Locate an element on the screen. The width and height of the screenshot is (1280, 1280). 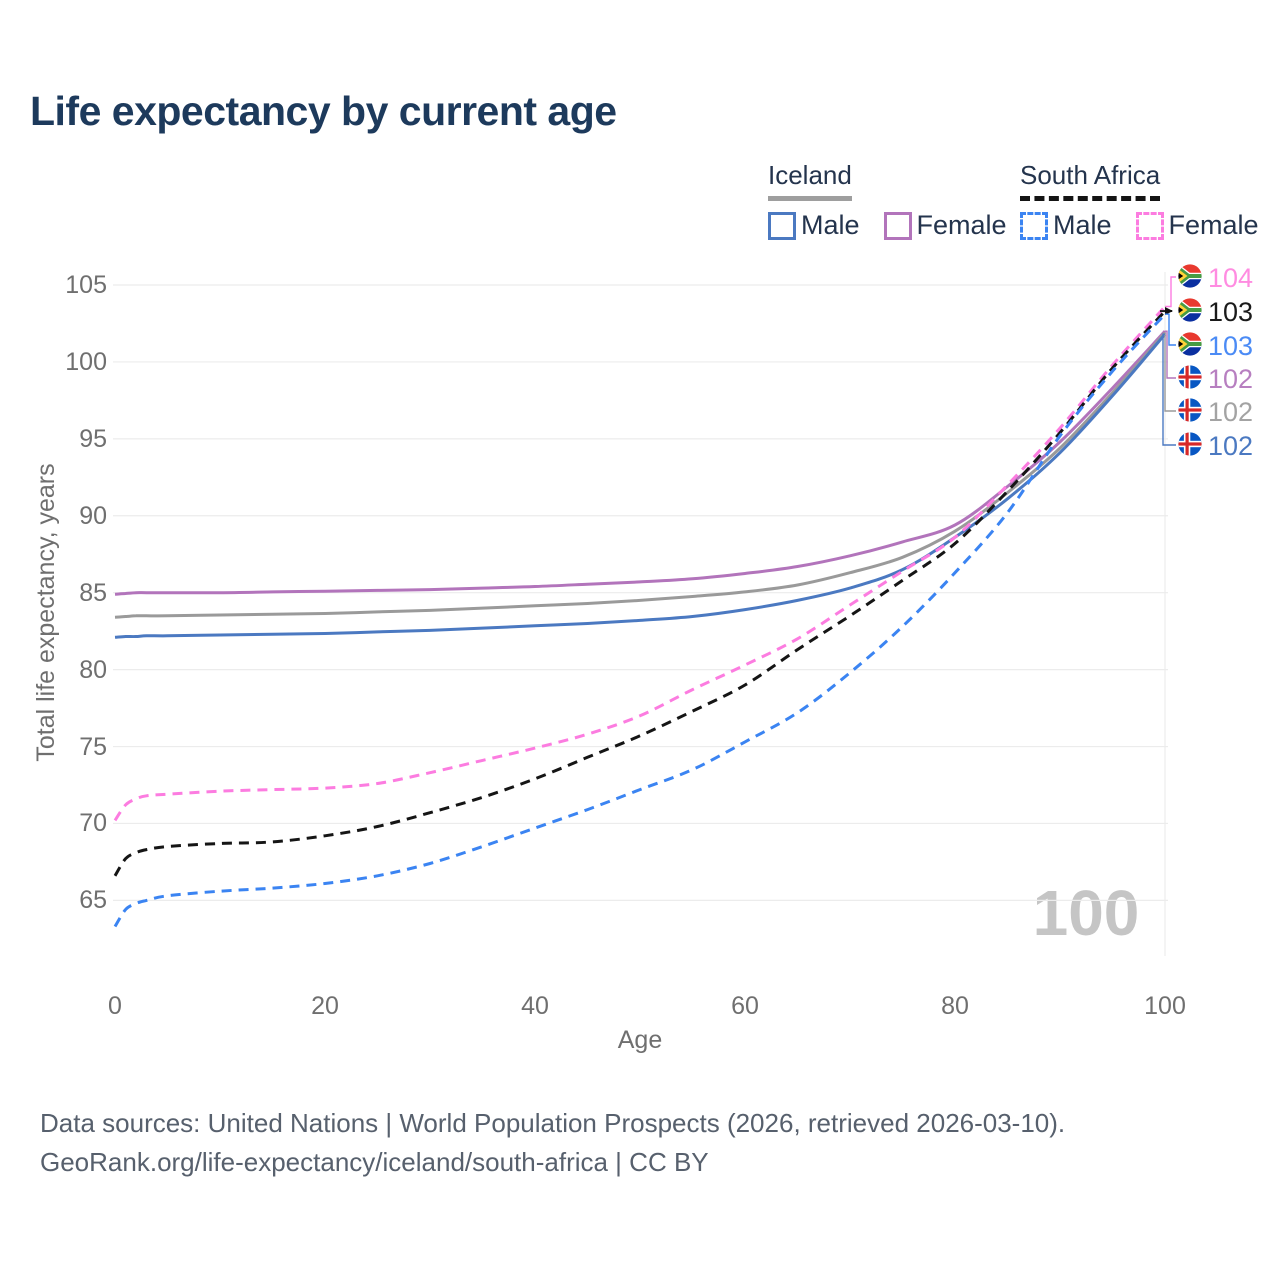
legend-group-south-africa: South Africa Male Female is located at coordinates (1139, 200).